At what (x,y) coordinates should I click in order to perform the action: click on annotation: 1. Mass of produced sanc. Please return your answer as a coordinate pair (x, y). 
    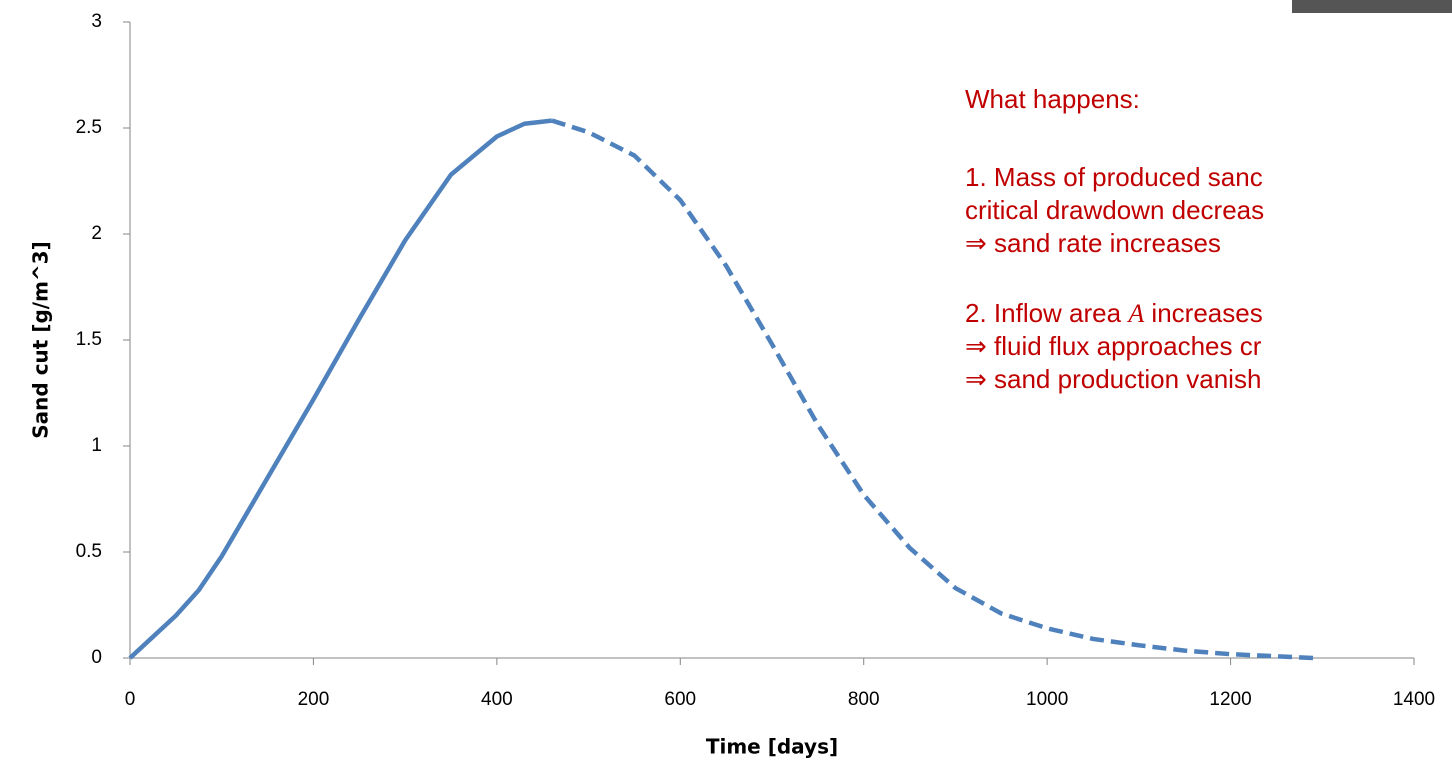
    Looking at the image, I should click on (1114, 177).